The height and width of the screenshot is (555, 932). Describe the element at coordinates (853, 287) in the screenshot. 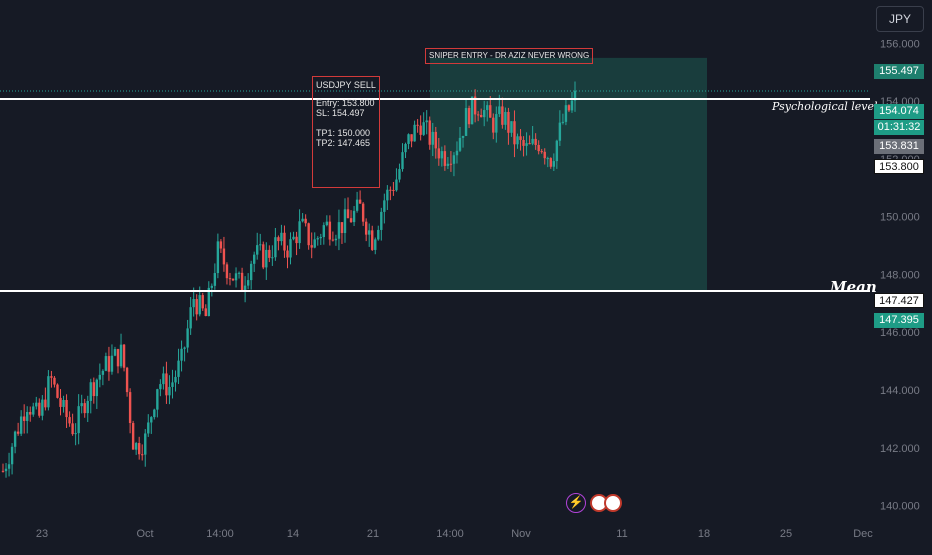

I see `mean-label: Mean` at that location.